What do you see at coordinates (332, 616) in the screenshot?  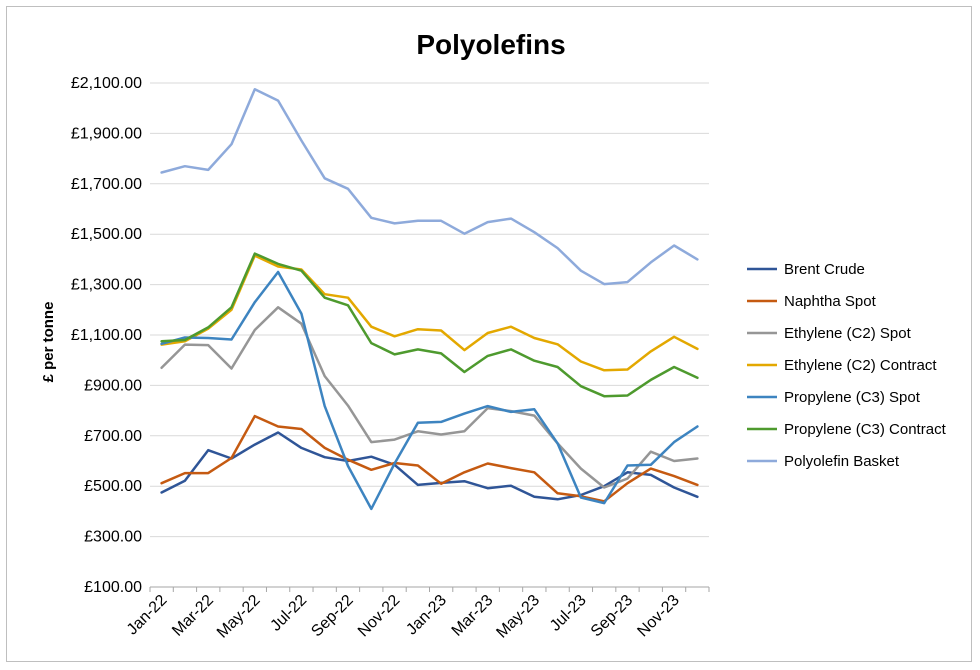 I see `x-tick-label: Sep-22` at bounding box center [332, 616].